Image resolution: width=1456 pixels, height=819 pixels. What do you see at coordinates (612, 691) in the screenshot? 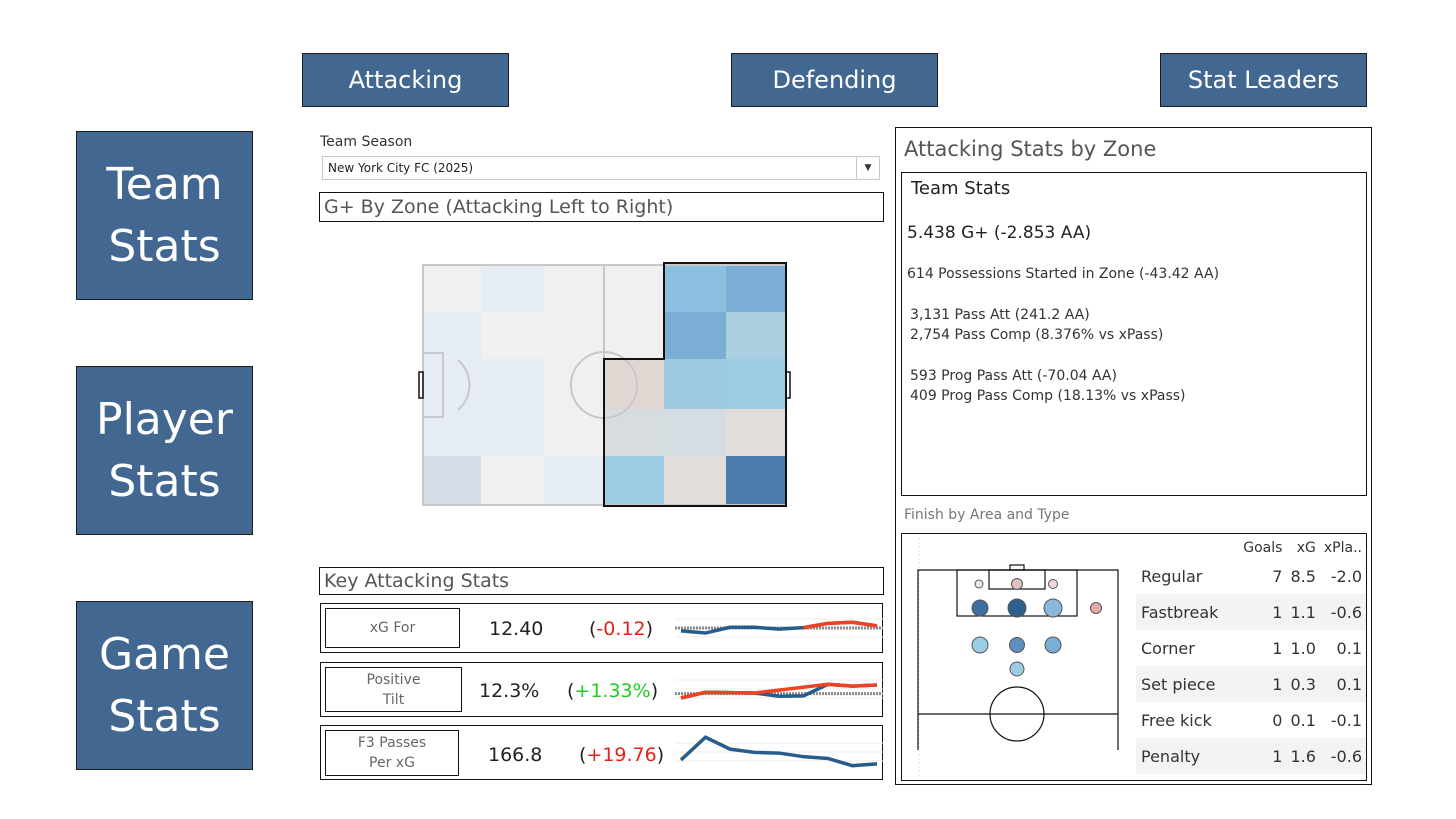
I see `stat-diff: (+1.33%)` at bounding box center [612, 691].